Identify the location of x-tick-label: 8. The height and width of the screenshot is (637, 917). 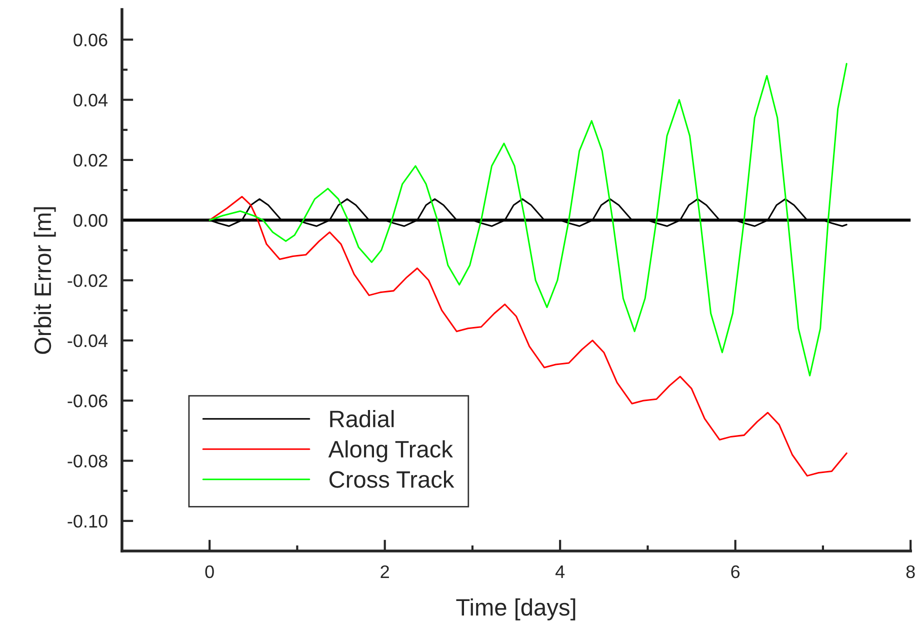
(910, 571).